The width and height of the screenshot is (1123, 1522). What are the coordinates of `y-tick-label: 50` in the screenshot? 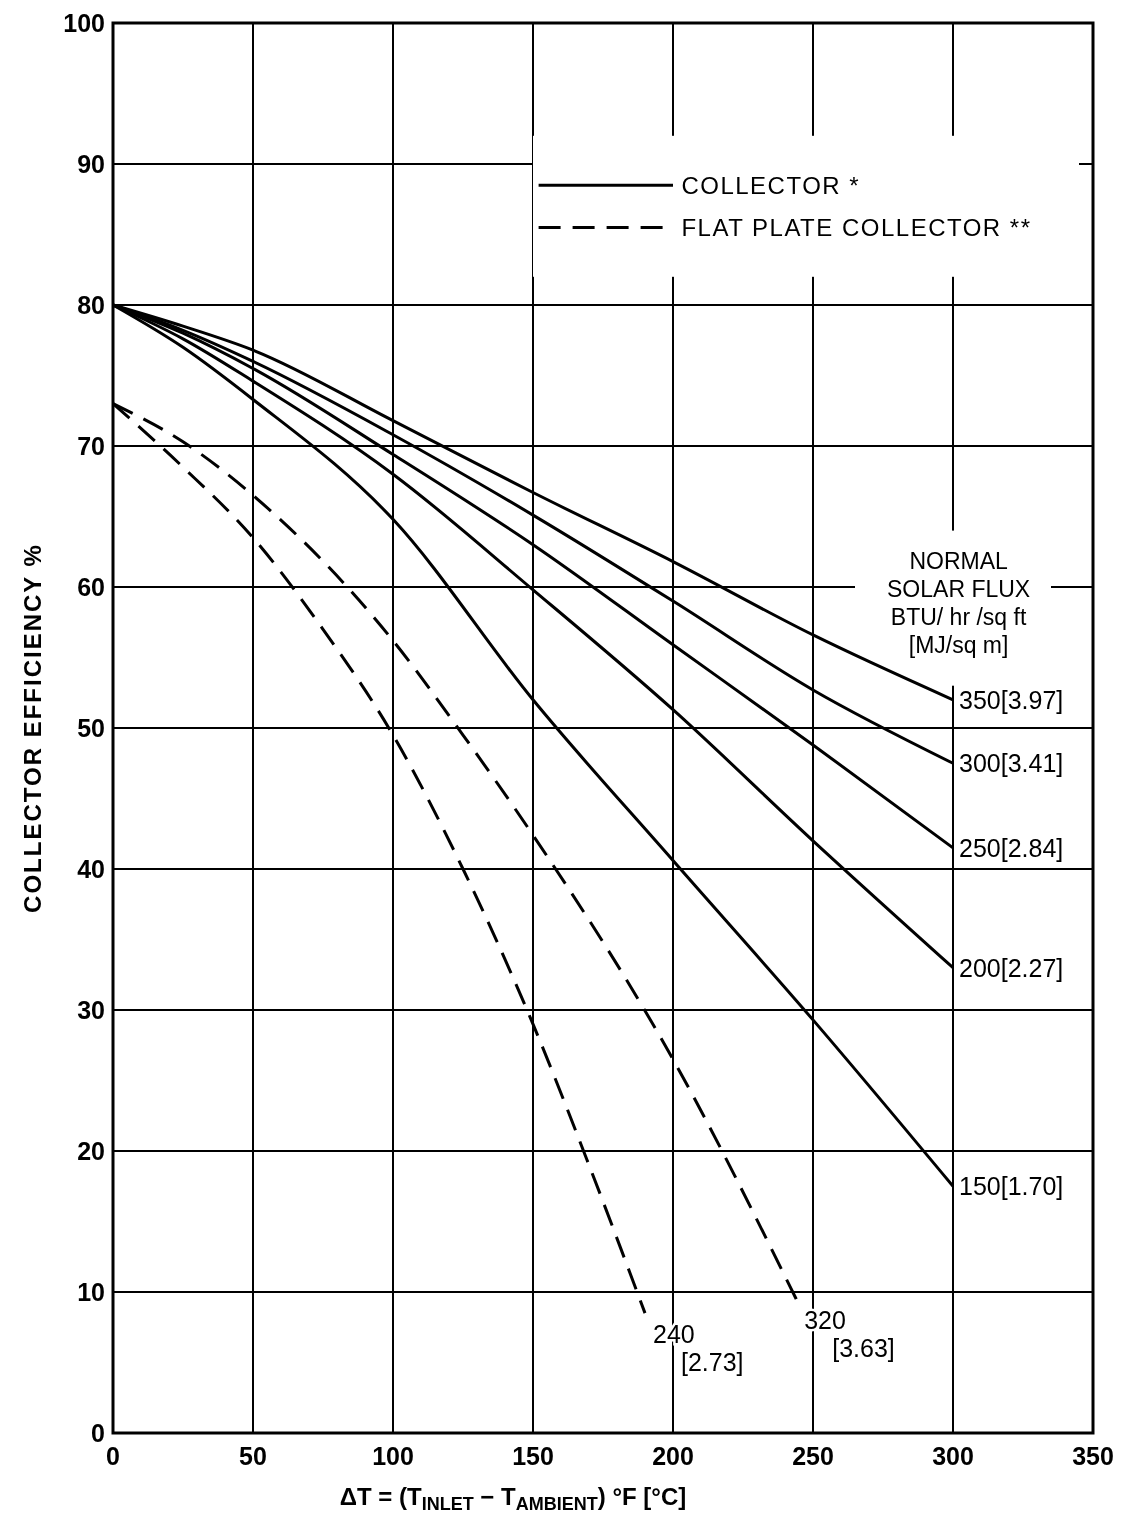 It's located at (91, 728).